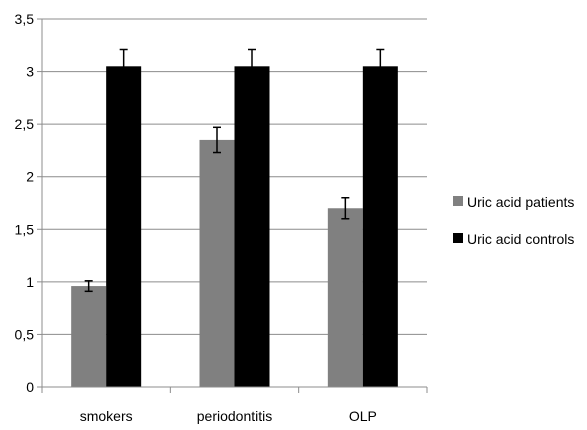  What do you see at coordinates (513, 220) in the screenshot?
I see `legend: Uric acid patients Uric acid controls` at bounding box center [513, 220].